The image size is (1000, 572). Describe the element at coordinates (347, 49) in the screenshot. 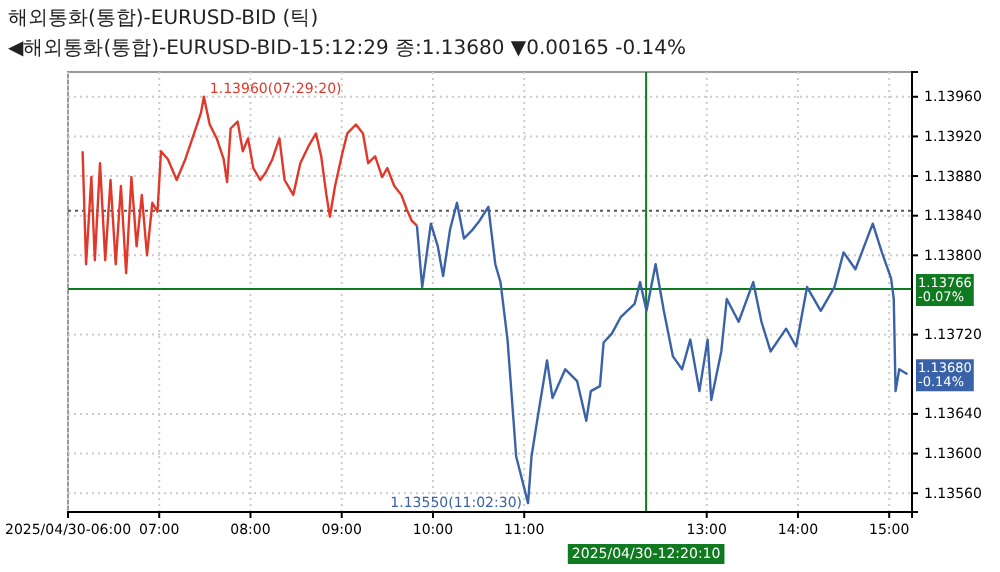

I see `chart-subtitle: ◀해외통화(통합)-EURUSD-BID-15:12:29 종:1.13680 ▼0.00165 -0.14%` at that location.